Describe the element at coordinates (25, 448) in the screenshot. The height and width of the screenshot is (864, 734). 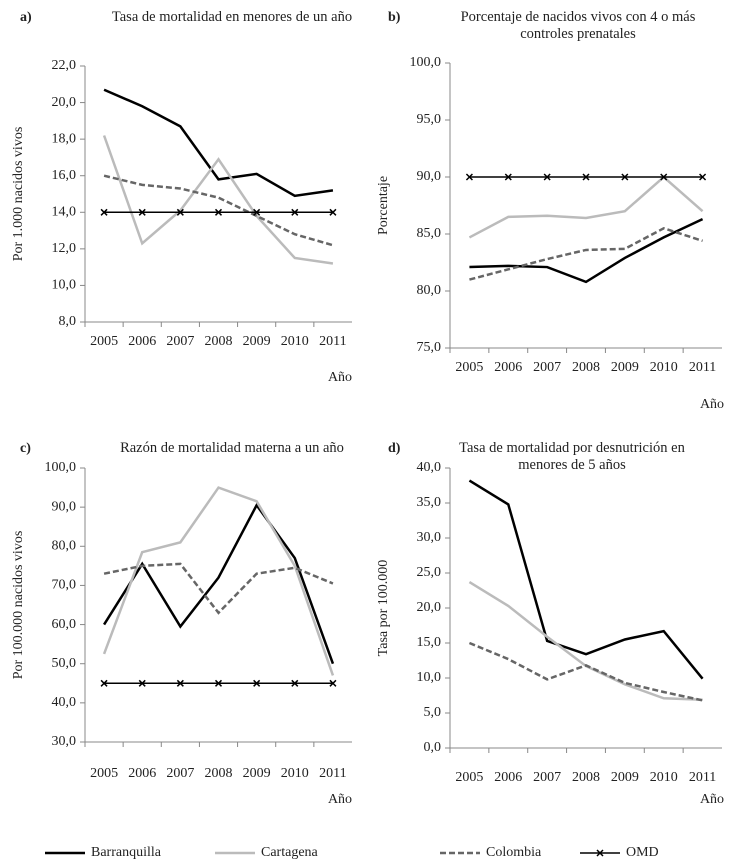
I see `panel-label: c)` at that location.